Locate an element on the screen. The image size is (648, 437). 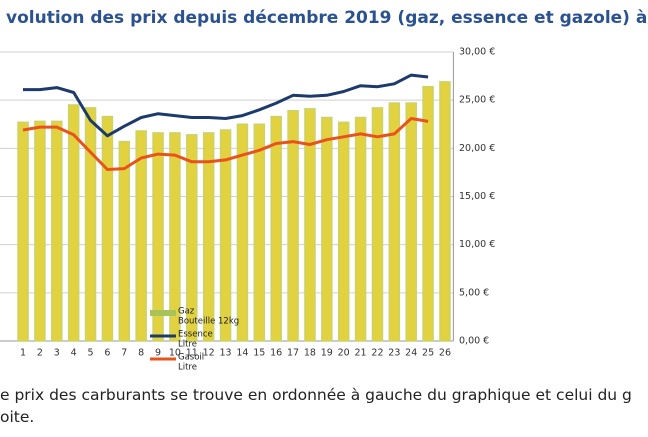
x-tick-label: 20 is located at coordinates (344, 353).